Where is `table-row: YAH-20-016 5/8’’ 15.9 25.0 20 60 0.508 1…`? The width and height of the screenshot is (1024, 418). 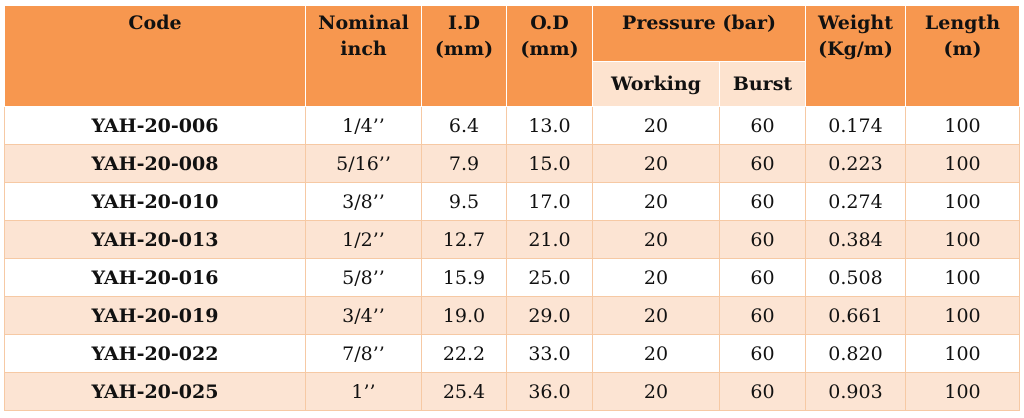 table-row: YAH-20-016 5/8’’ 15.9 25.0 20 60 0.508 1… is located at coordinates (512, 277).